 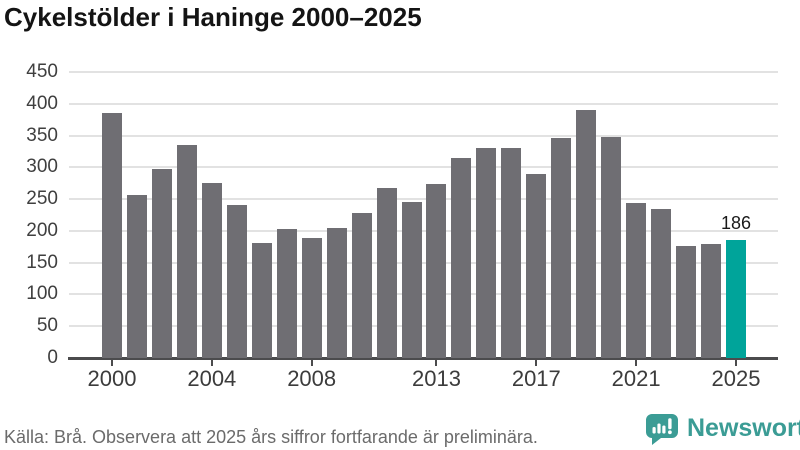 I want to click on y-tick-label: 100, so click(x=42, y=294).